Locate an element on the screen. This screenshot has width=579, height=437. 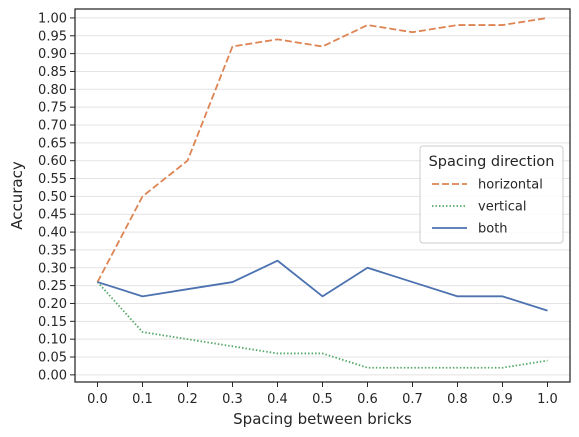
x-tick-label: 0.9 is located at coordinates (502, 399).